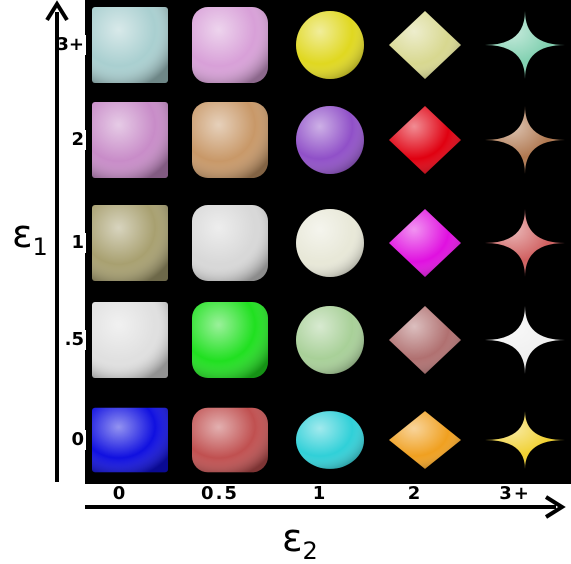  What do you see at coordinates (220, 493) in the screenshot?
I see `column-label: 0.5` at bounding box center [220, 493].